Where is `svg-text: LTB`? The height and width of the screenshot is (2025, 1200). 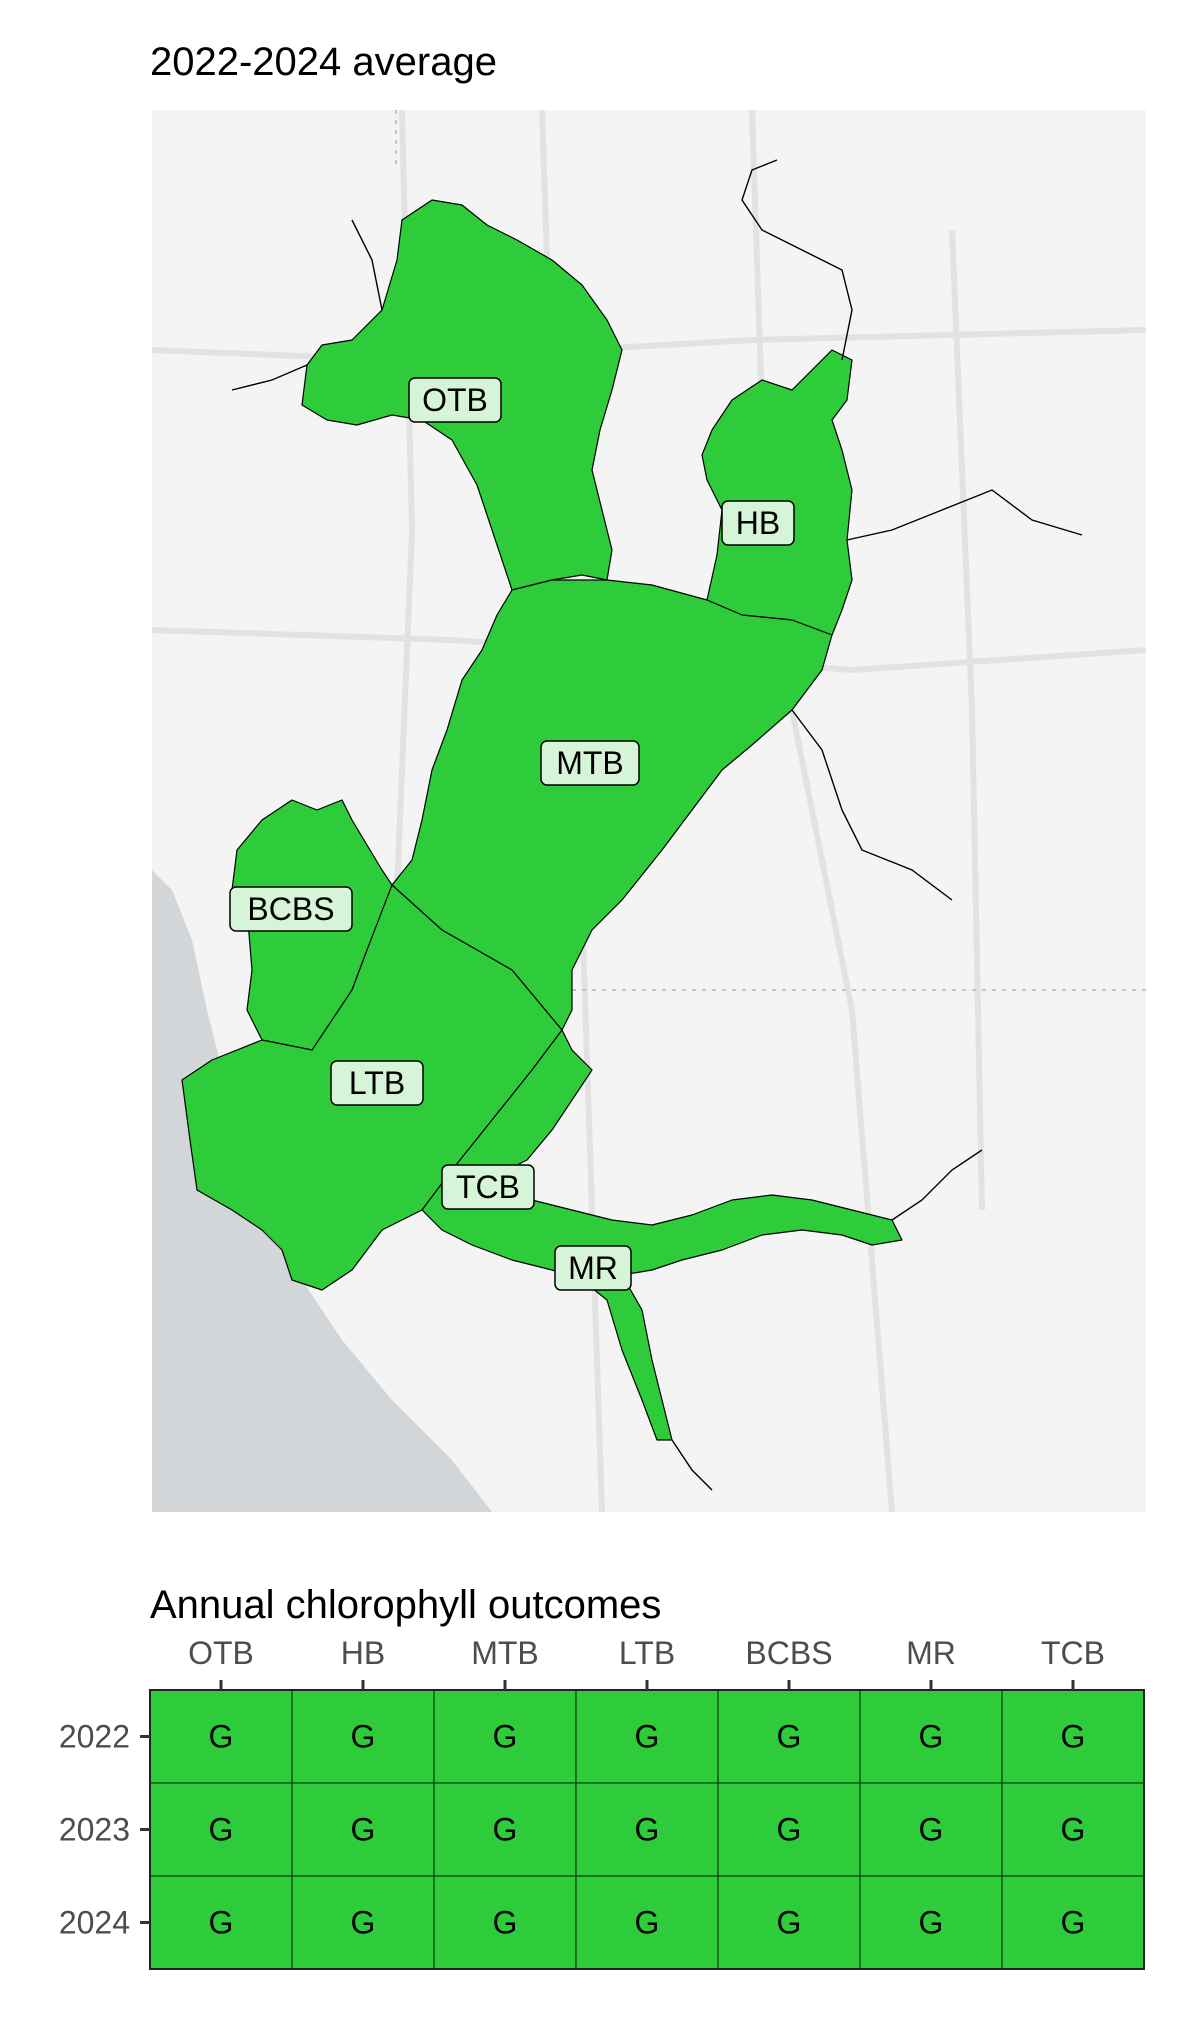 svg-text: LTB is located at coordinates (377, 1083).